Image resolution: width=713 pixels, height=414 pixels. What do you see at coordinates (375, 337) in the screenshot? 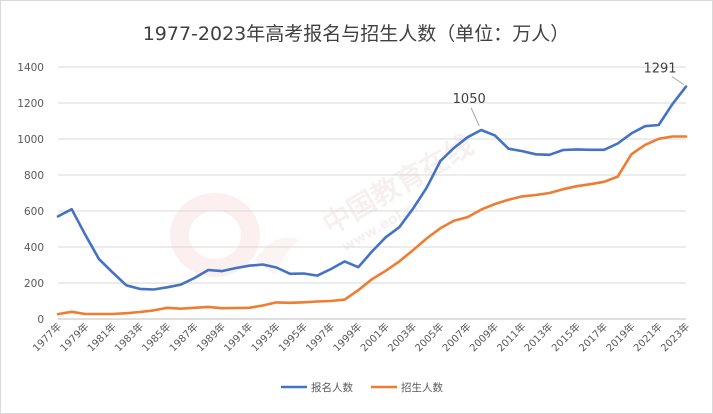
I see `x-tick-label: 2001年` at bounding box center [375, 337].